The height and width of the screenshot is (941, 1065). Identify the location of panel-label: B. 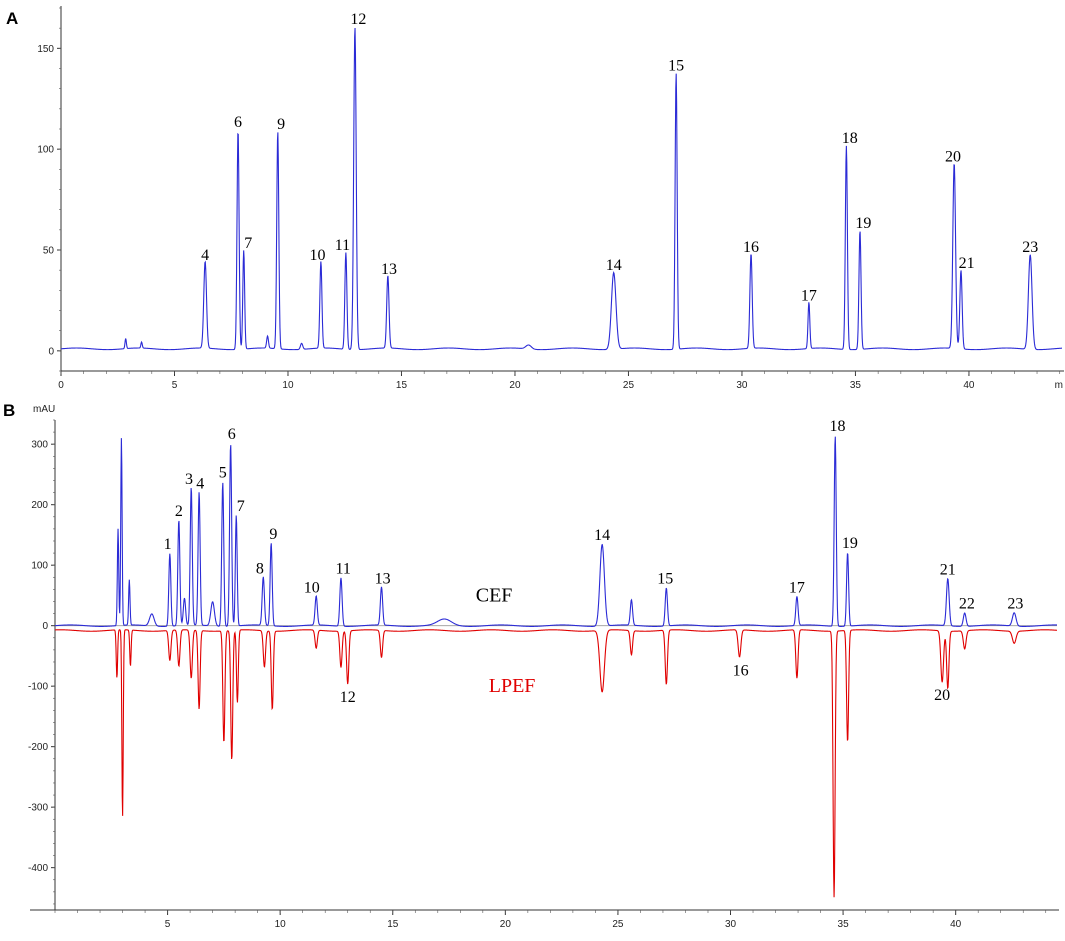
(9, 410).